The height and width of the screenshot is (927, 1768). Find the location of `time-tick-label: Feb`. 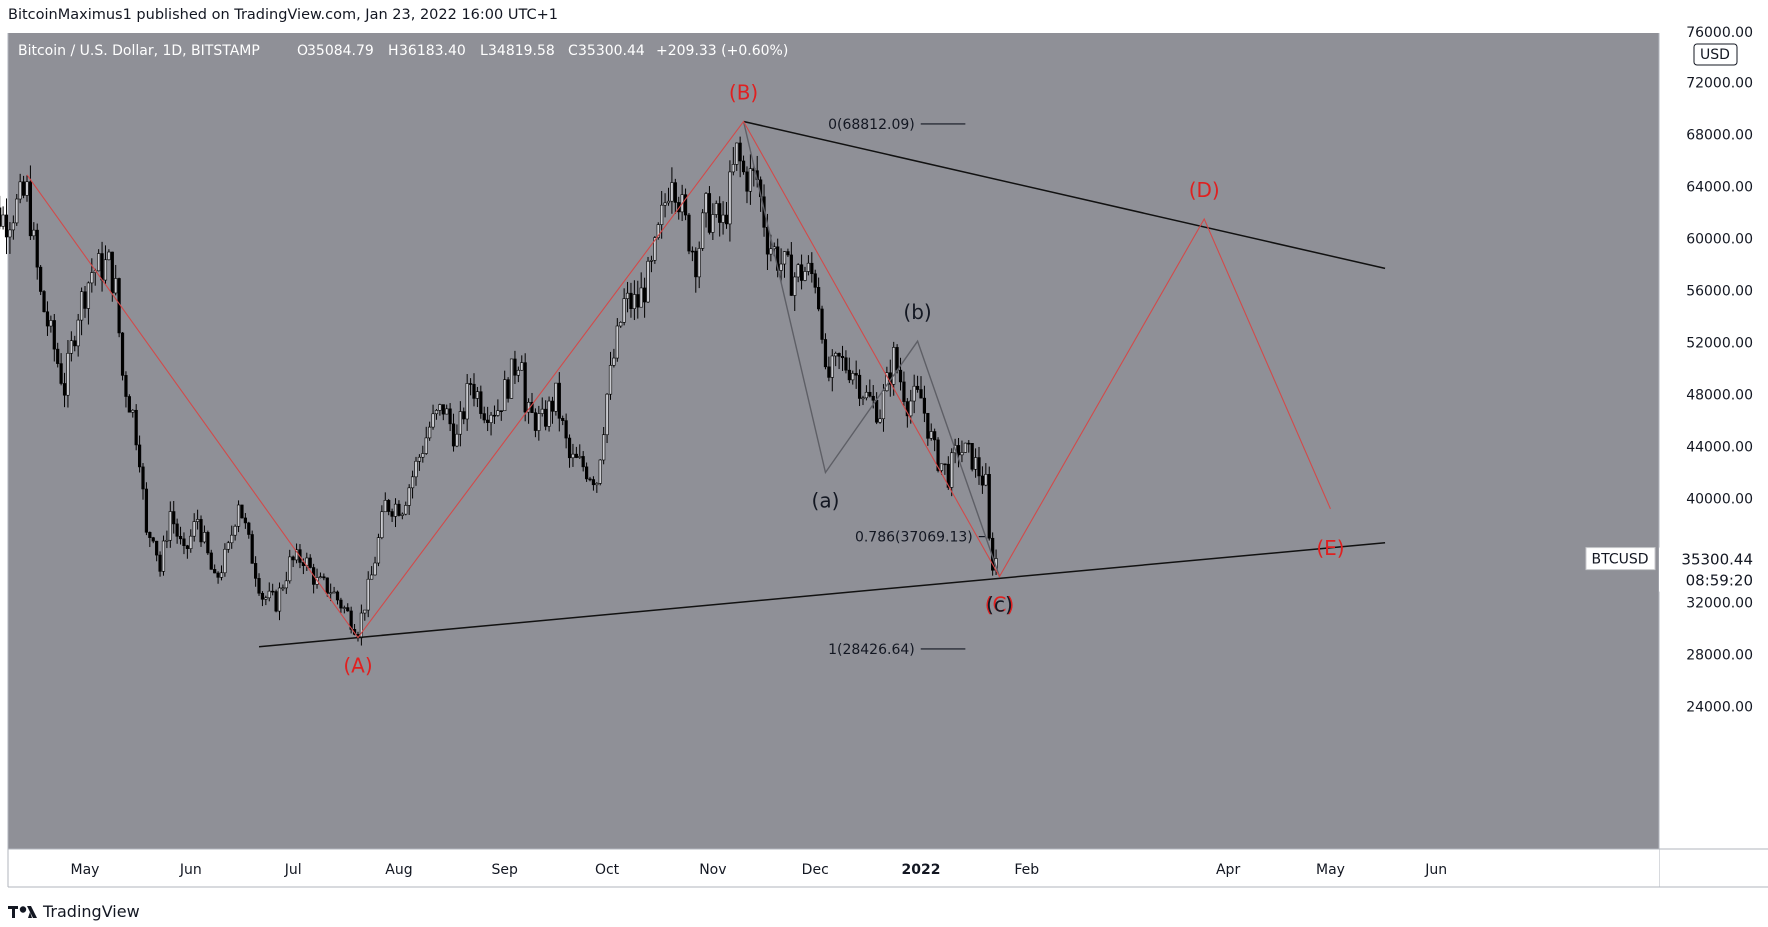

time-tick-label: Feb is located at coordinates (1026, 870).